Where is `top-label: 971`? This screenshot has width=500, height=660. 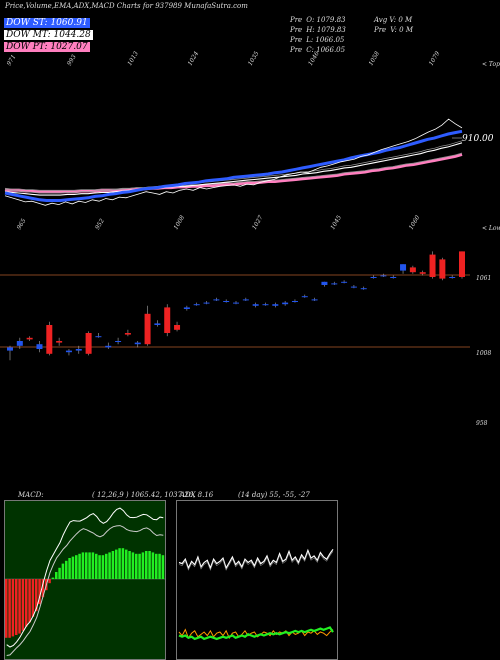
top-label: 971 is located at coordinates (12, 60).